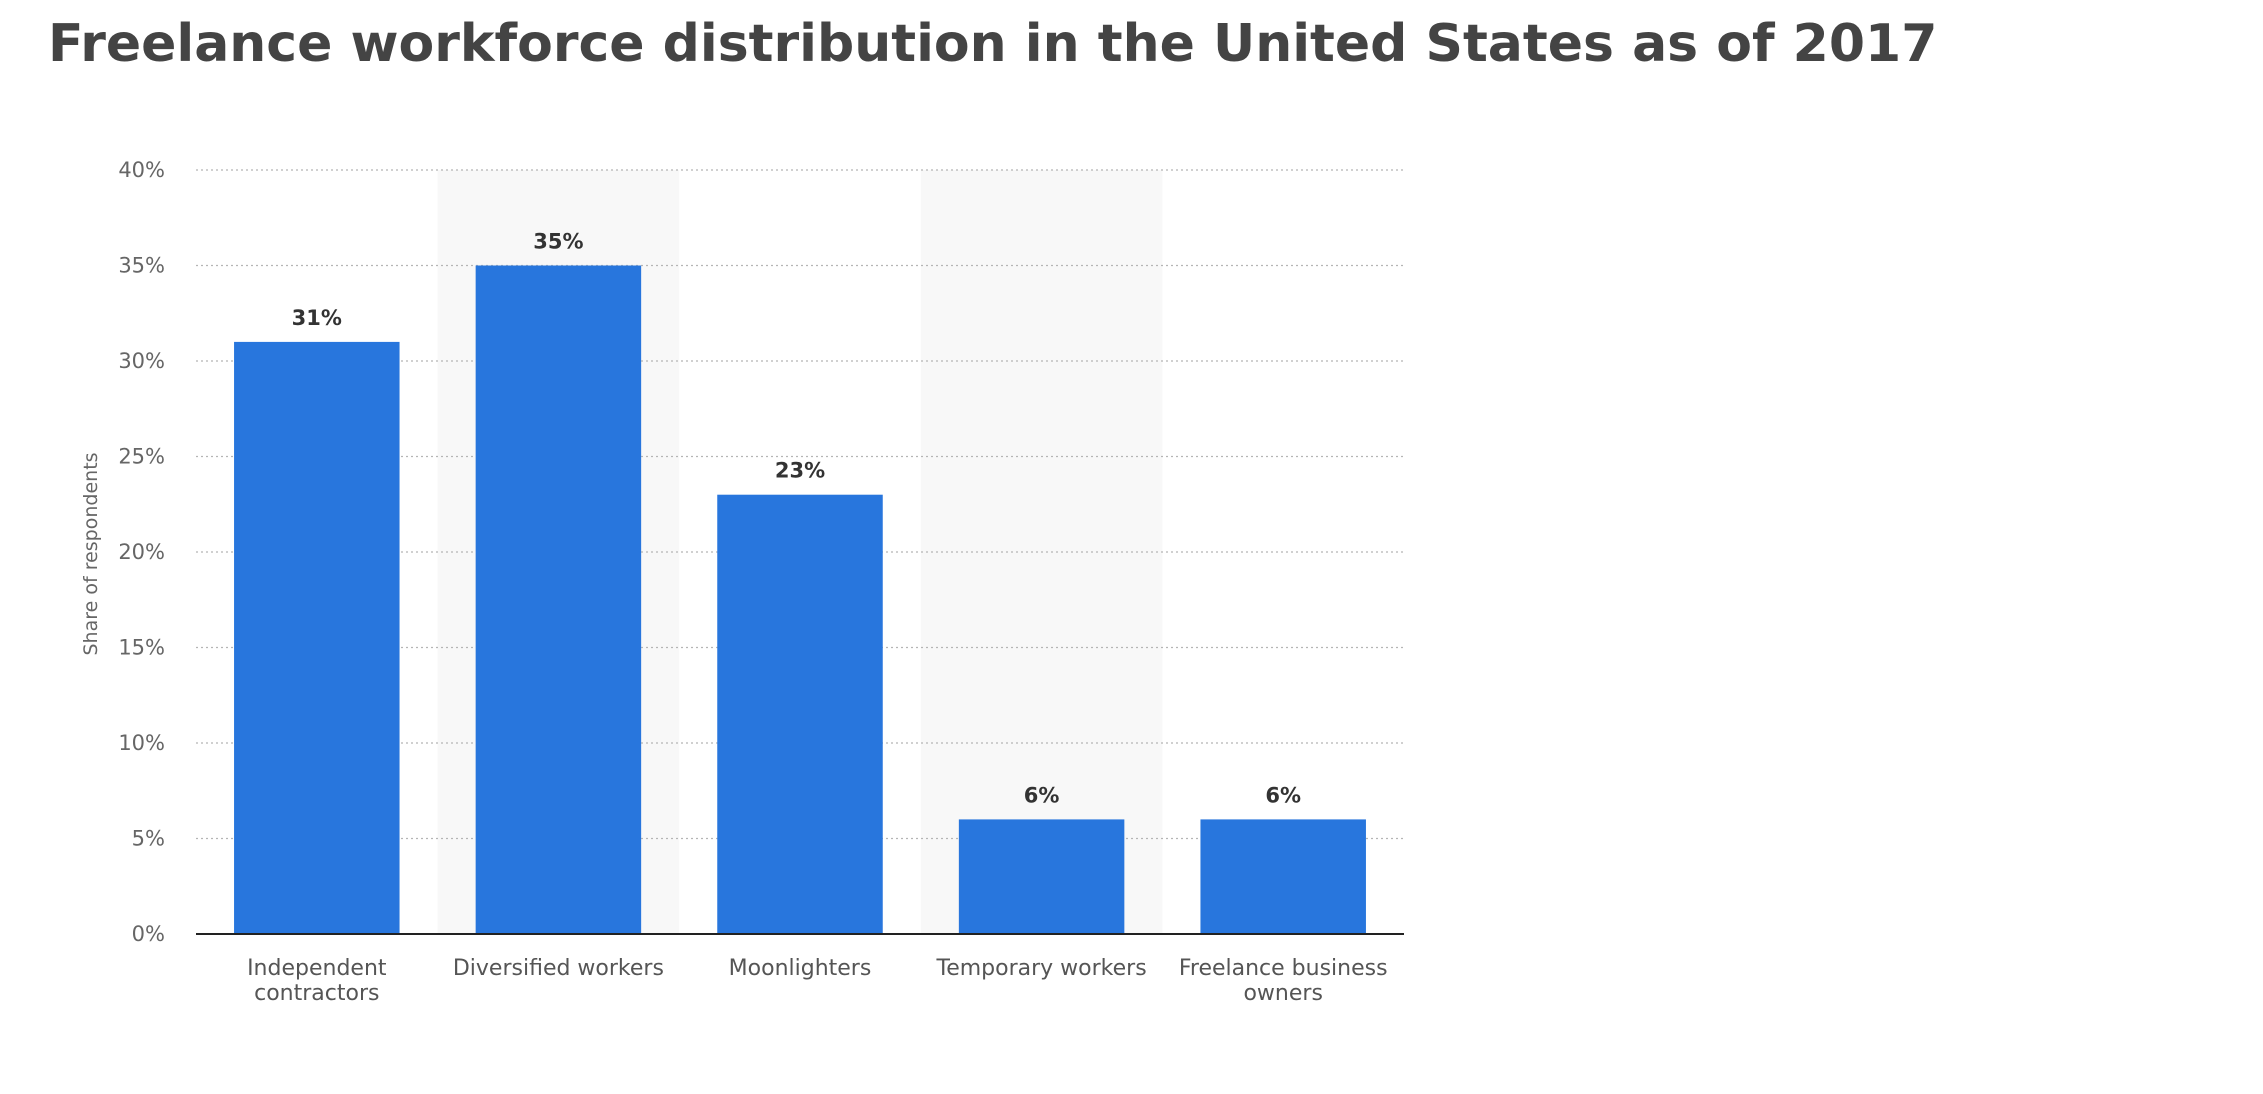  Describe the element at coordinates (148, 934) in the screenshot. I see `y-tick-label: 0%` at that location.